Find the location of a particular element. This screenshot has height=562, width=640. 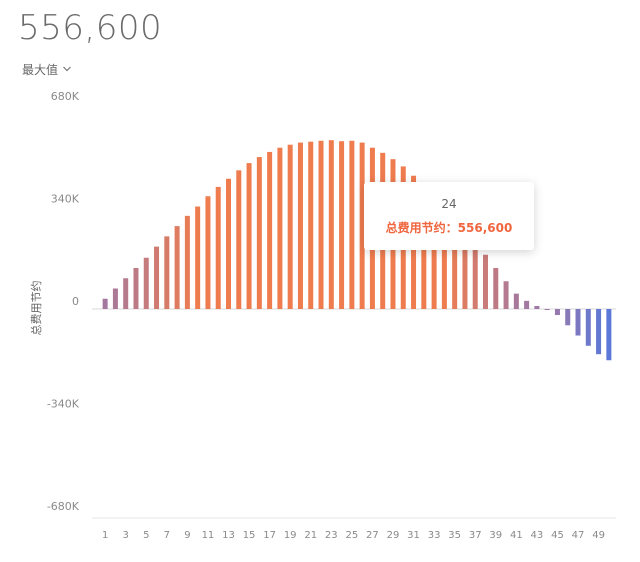

x-tick-label: 43 is located at coordinates (537, 535).